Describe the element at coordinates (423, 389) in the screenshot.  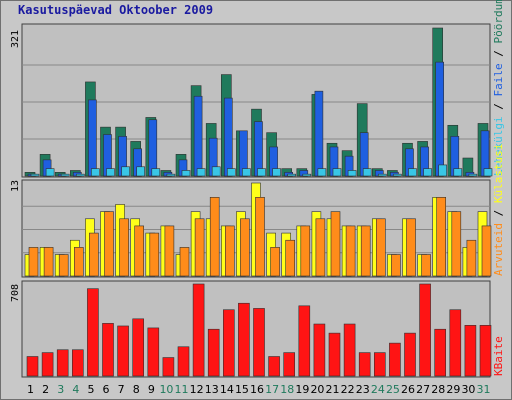
I see `x-tick-label-day-27: 27` at that location.